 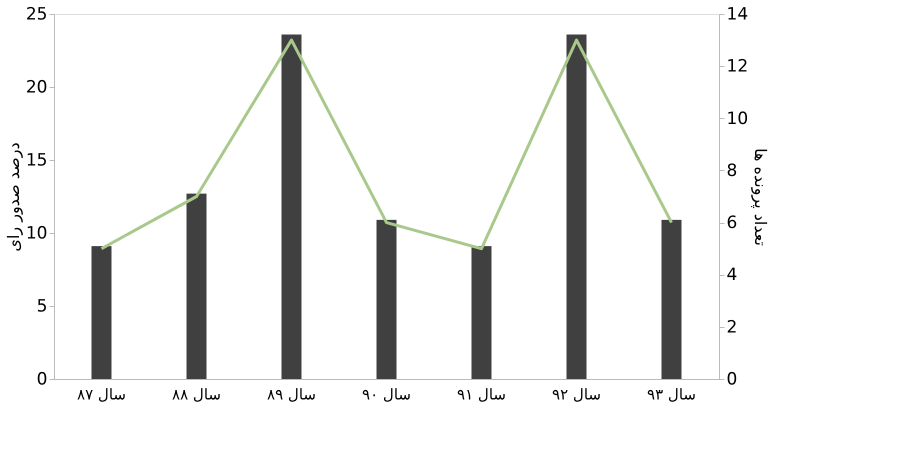 I want to click on x-tick-label: سال ۹۰, so click(x=386, y=395).